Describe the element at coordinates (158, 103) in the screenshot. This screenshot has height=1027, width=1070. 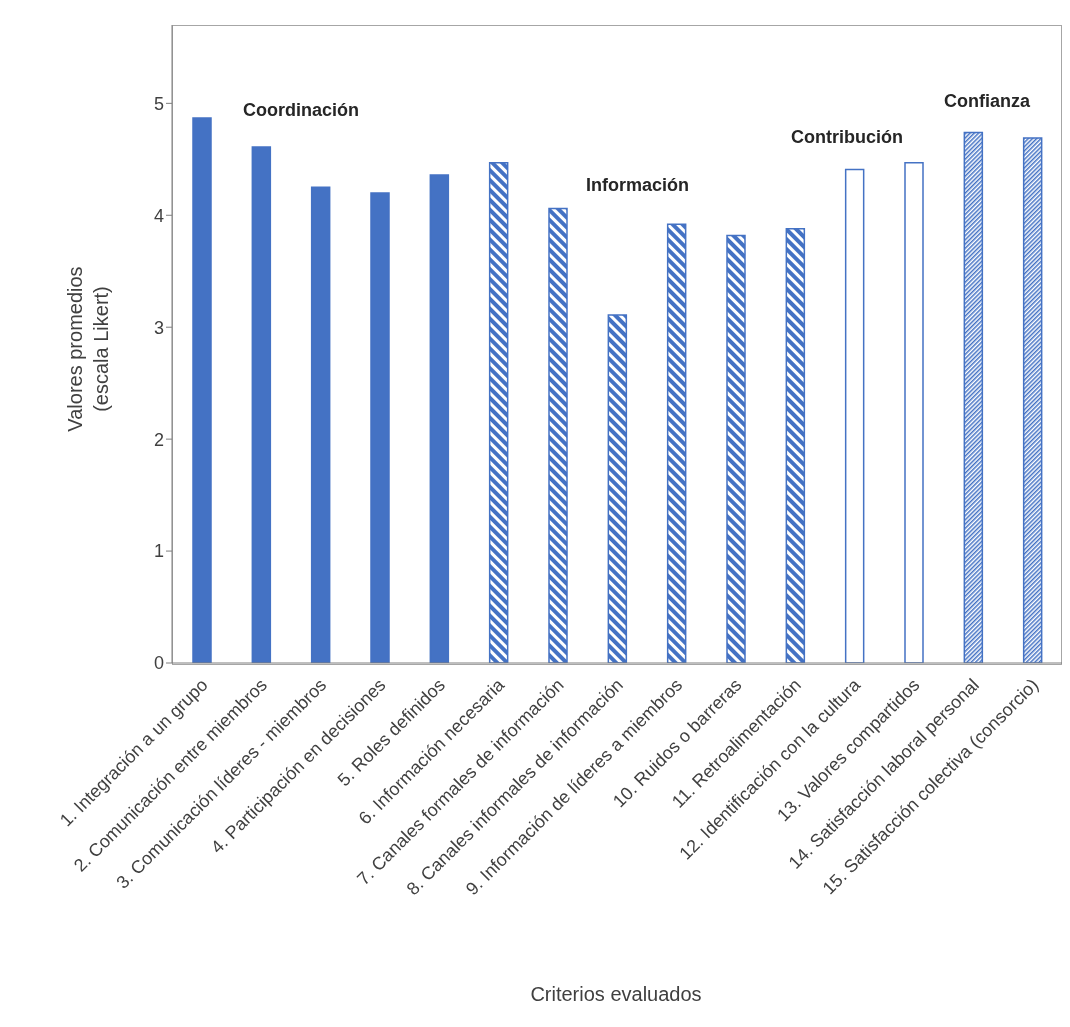
I see `y-tick-label: 5` at that location.